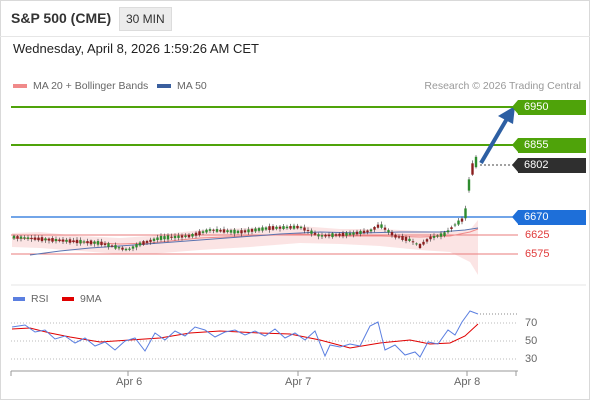 This screenshot has width=590, height=400. Describe the element at coordinates (31, 299) in the screenshot. I see `rsi-legend: RSI` at that location.